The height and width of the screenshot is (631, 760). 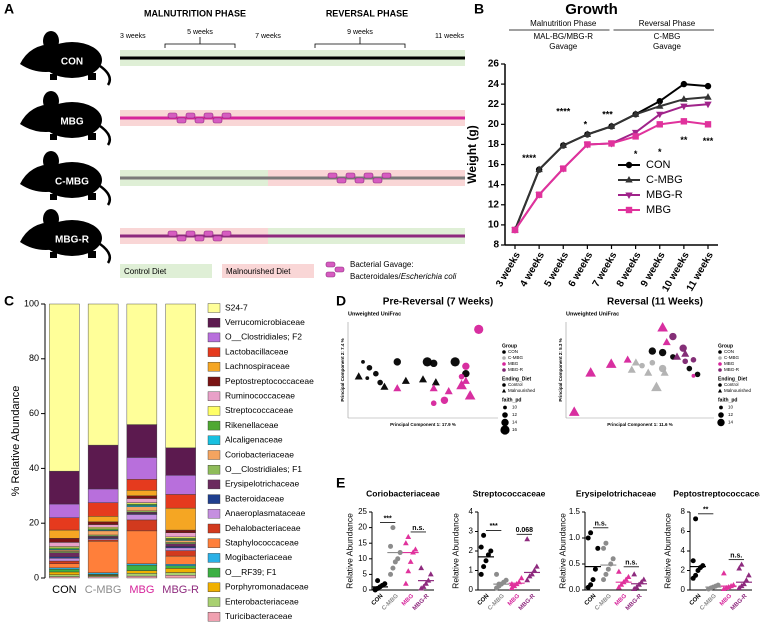 What do you see at coordinates (262, 601) in the screenshot?
I see `legend-label: Enterobacteriaceae` at bounding box center [262, 601].